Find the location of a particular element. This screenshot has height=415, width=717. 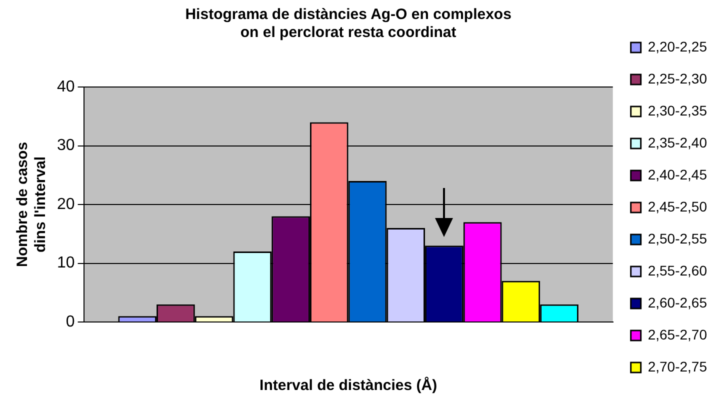

y-axis-title: Nombre de casos dins l'interval is located at coordinates (32, 205).